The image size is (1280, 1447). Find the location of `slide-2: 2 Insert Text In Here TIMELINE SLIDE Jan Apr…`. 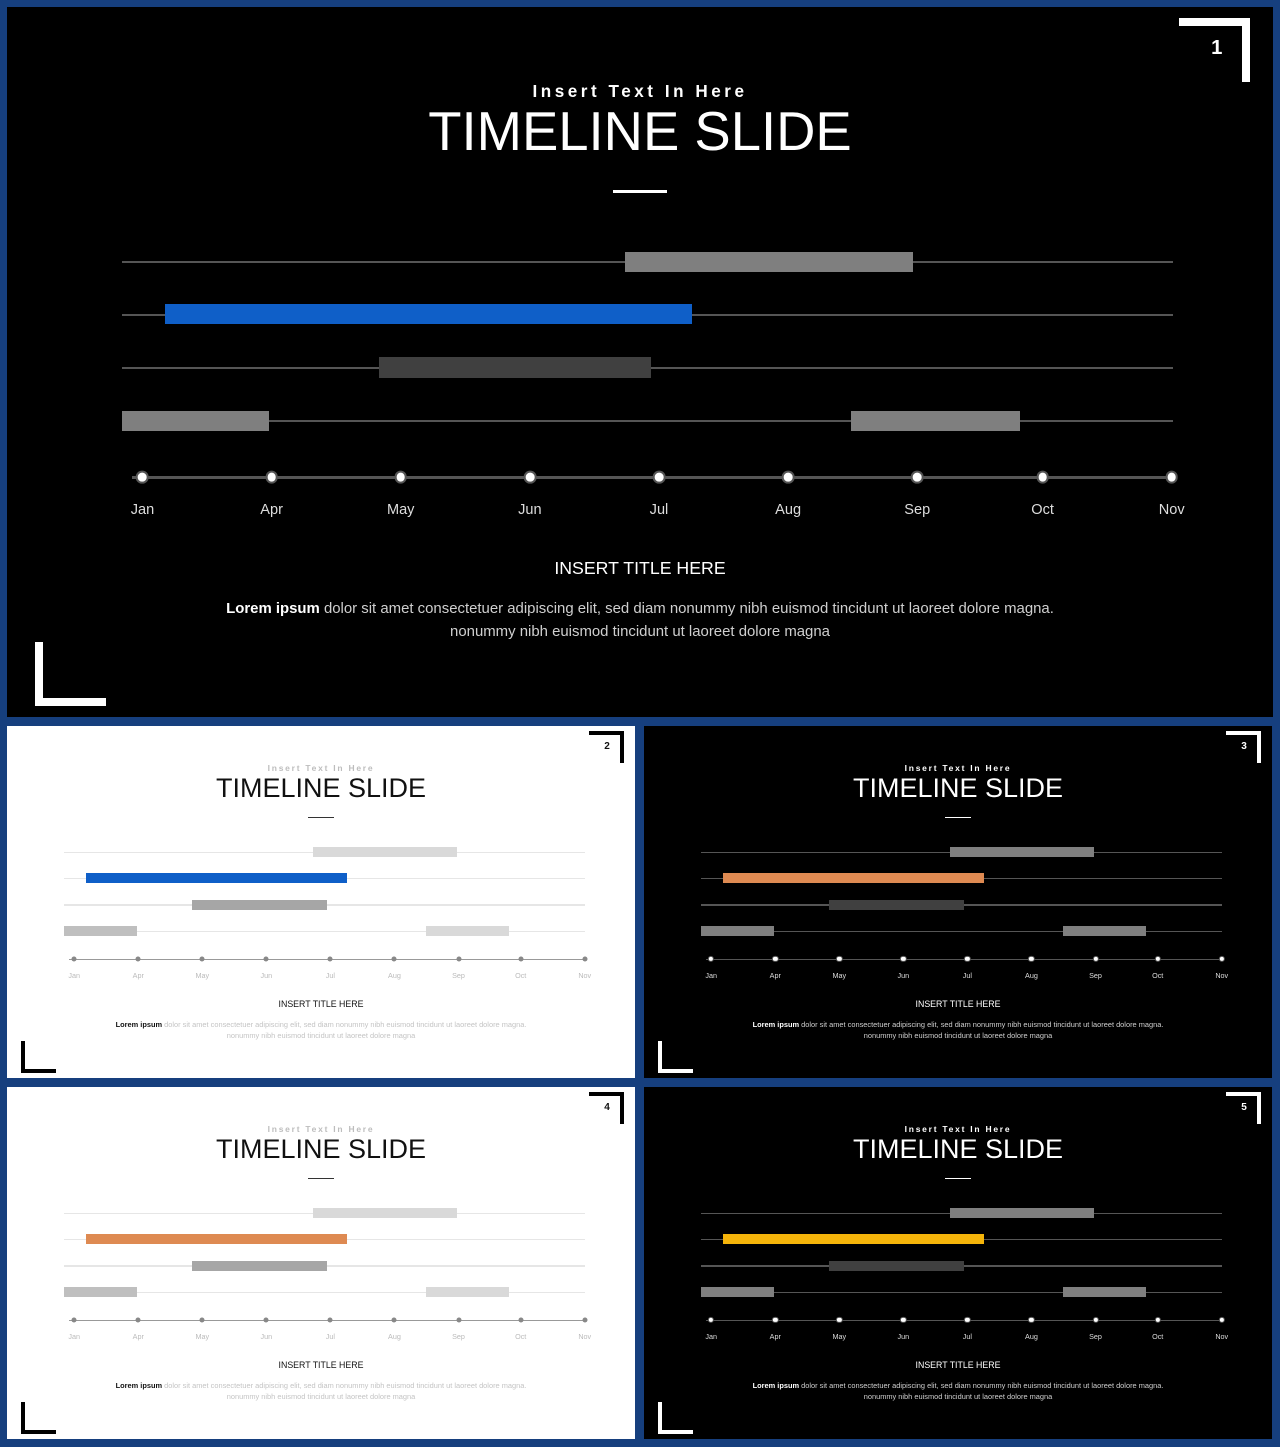

slide-2: 2 Insert Text In Here TIMELINE SLIDE Jan Apr… is located at coordinates (321, 902).